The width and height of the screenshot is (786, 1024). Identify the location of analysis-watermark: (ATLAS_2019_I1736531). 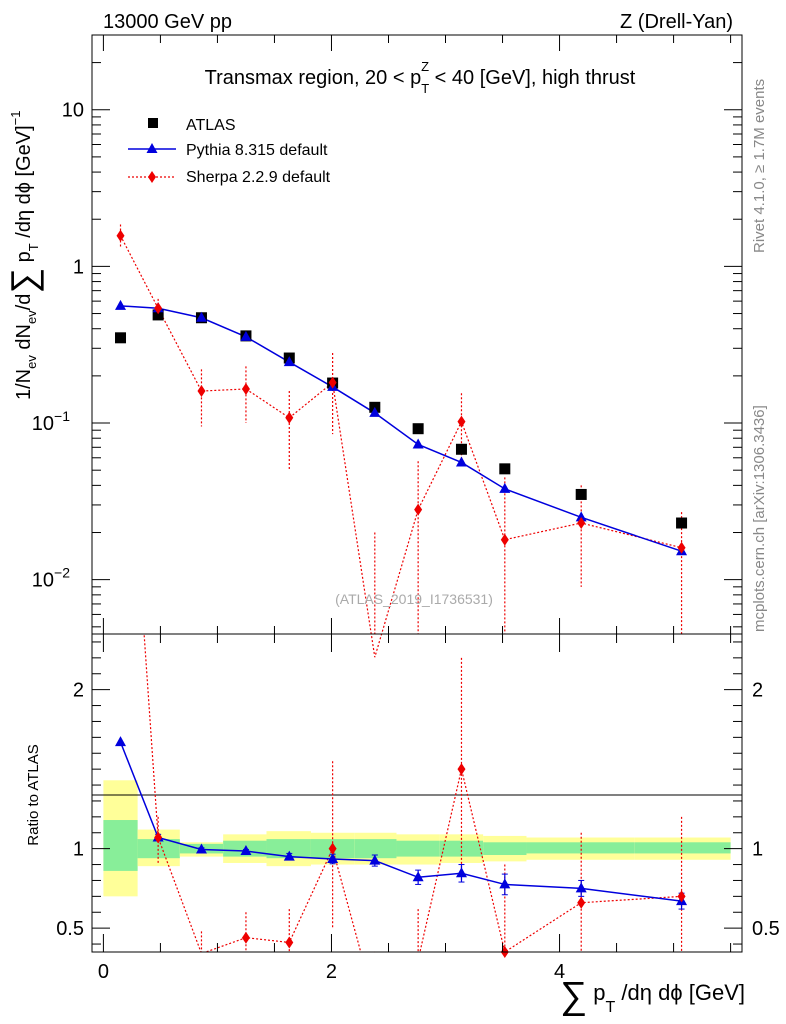
(414, 599).